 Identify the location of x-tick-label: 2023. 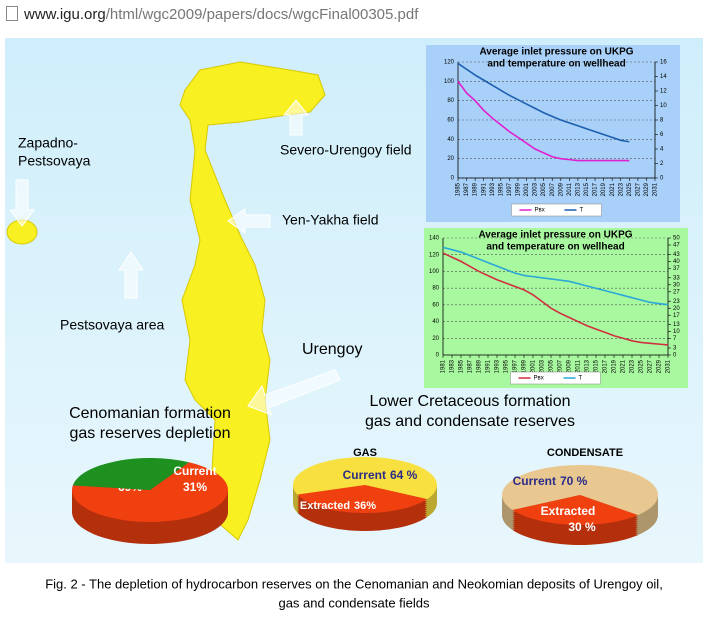
(633, 366).